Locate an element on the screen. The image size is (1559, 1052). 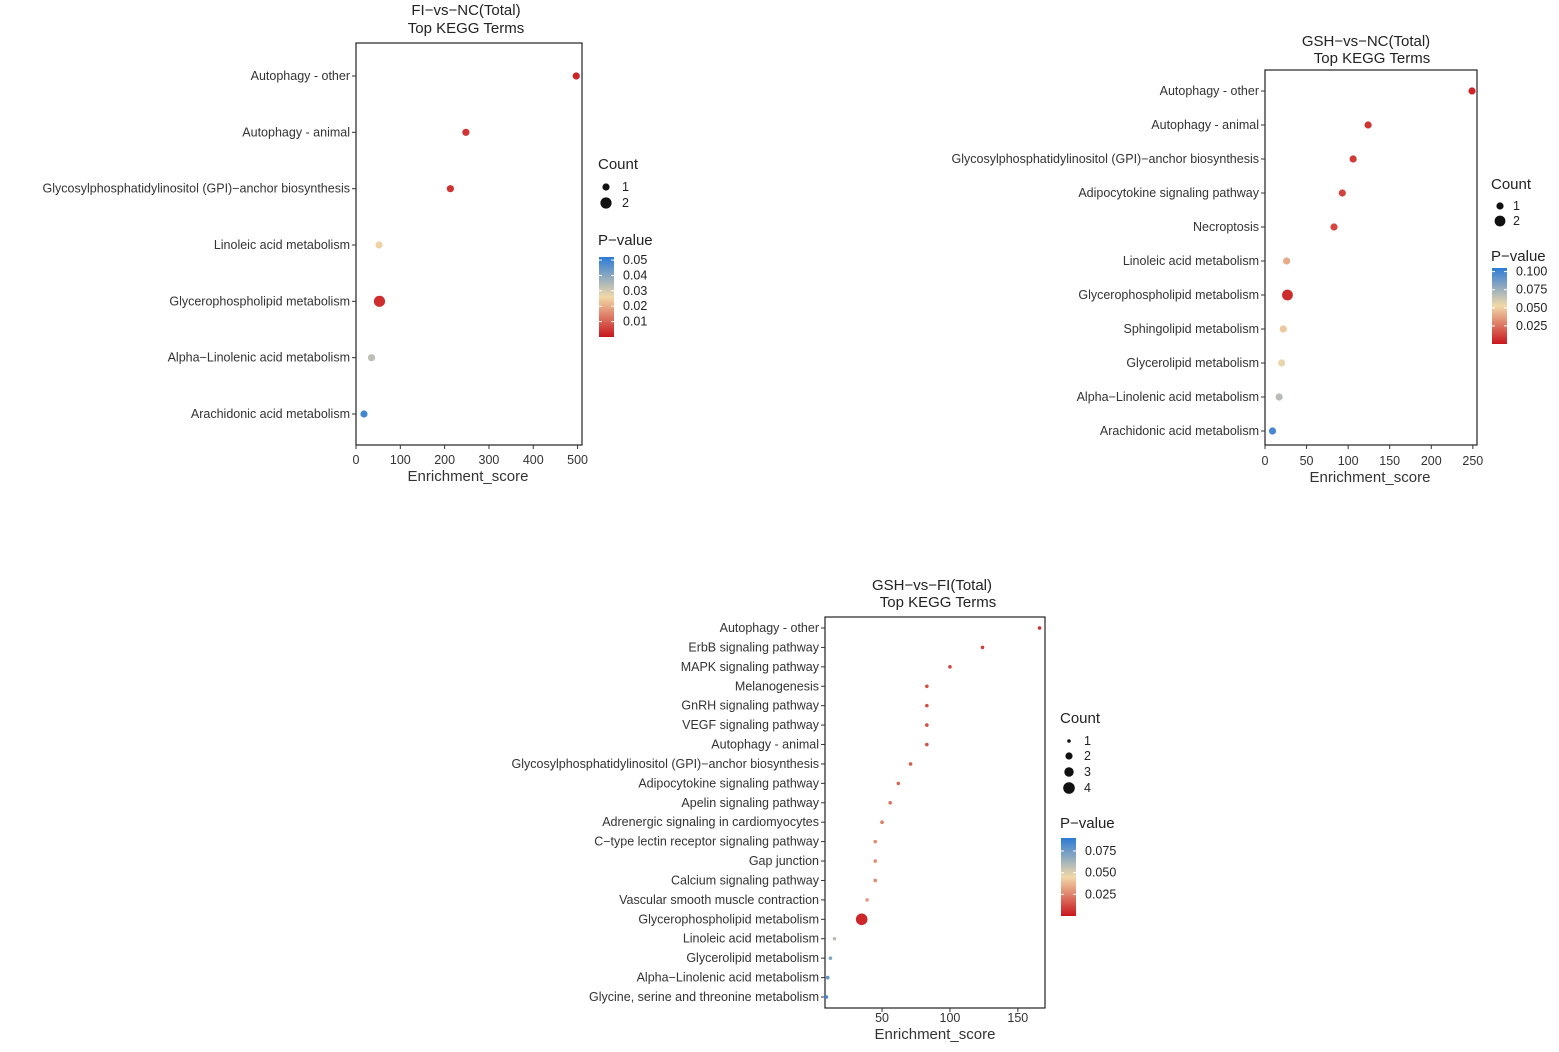
legend-pvalue-label: 0.05 is located at coordinates (635, 260).